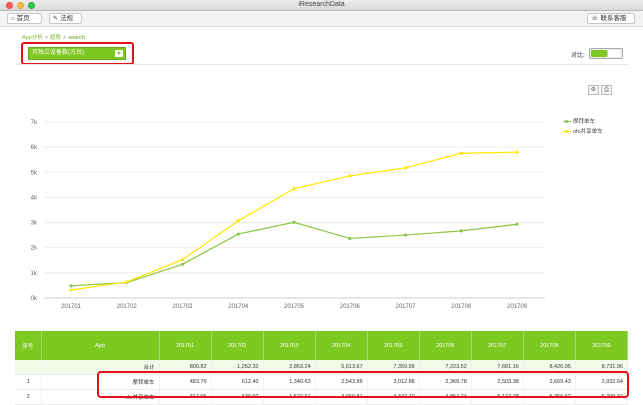 The height and width of the screenshot is (405, 643). Describe the element at coordinates (76, 38) in the screenshot. I see `breadcrumb-current: search` at that location.